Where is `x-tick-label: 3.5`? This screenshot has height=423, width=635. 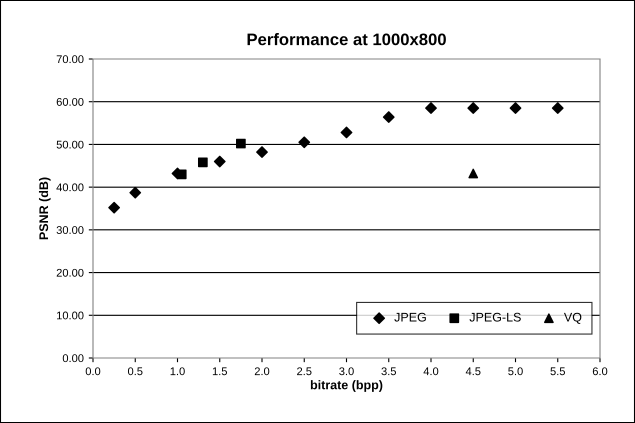 x-tick-label: 3.5 is located at coordinates (388, 371).